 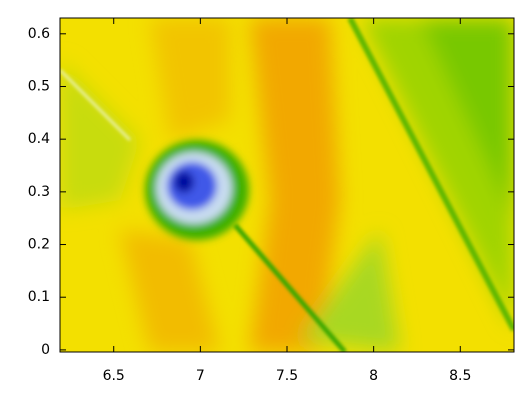 What do you see at coordinates (39, 86) in the screenshot?
I see `y-tick-label: 0.5` at bounding box center [39, 86].